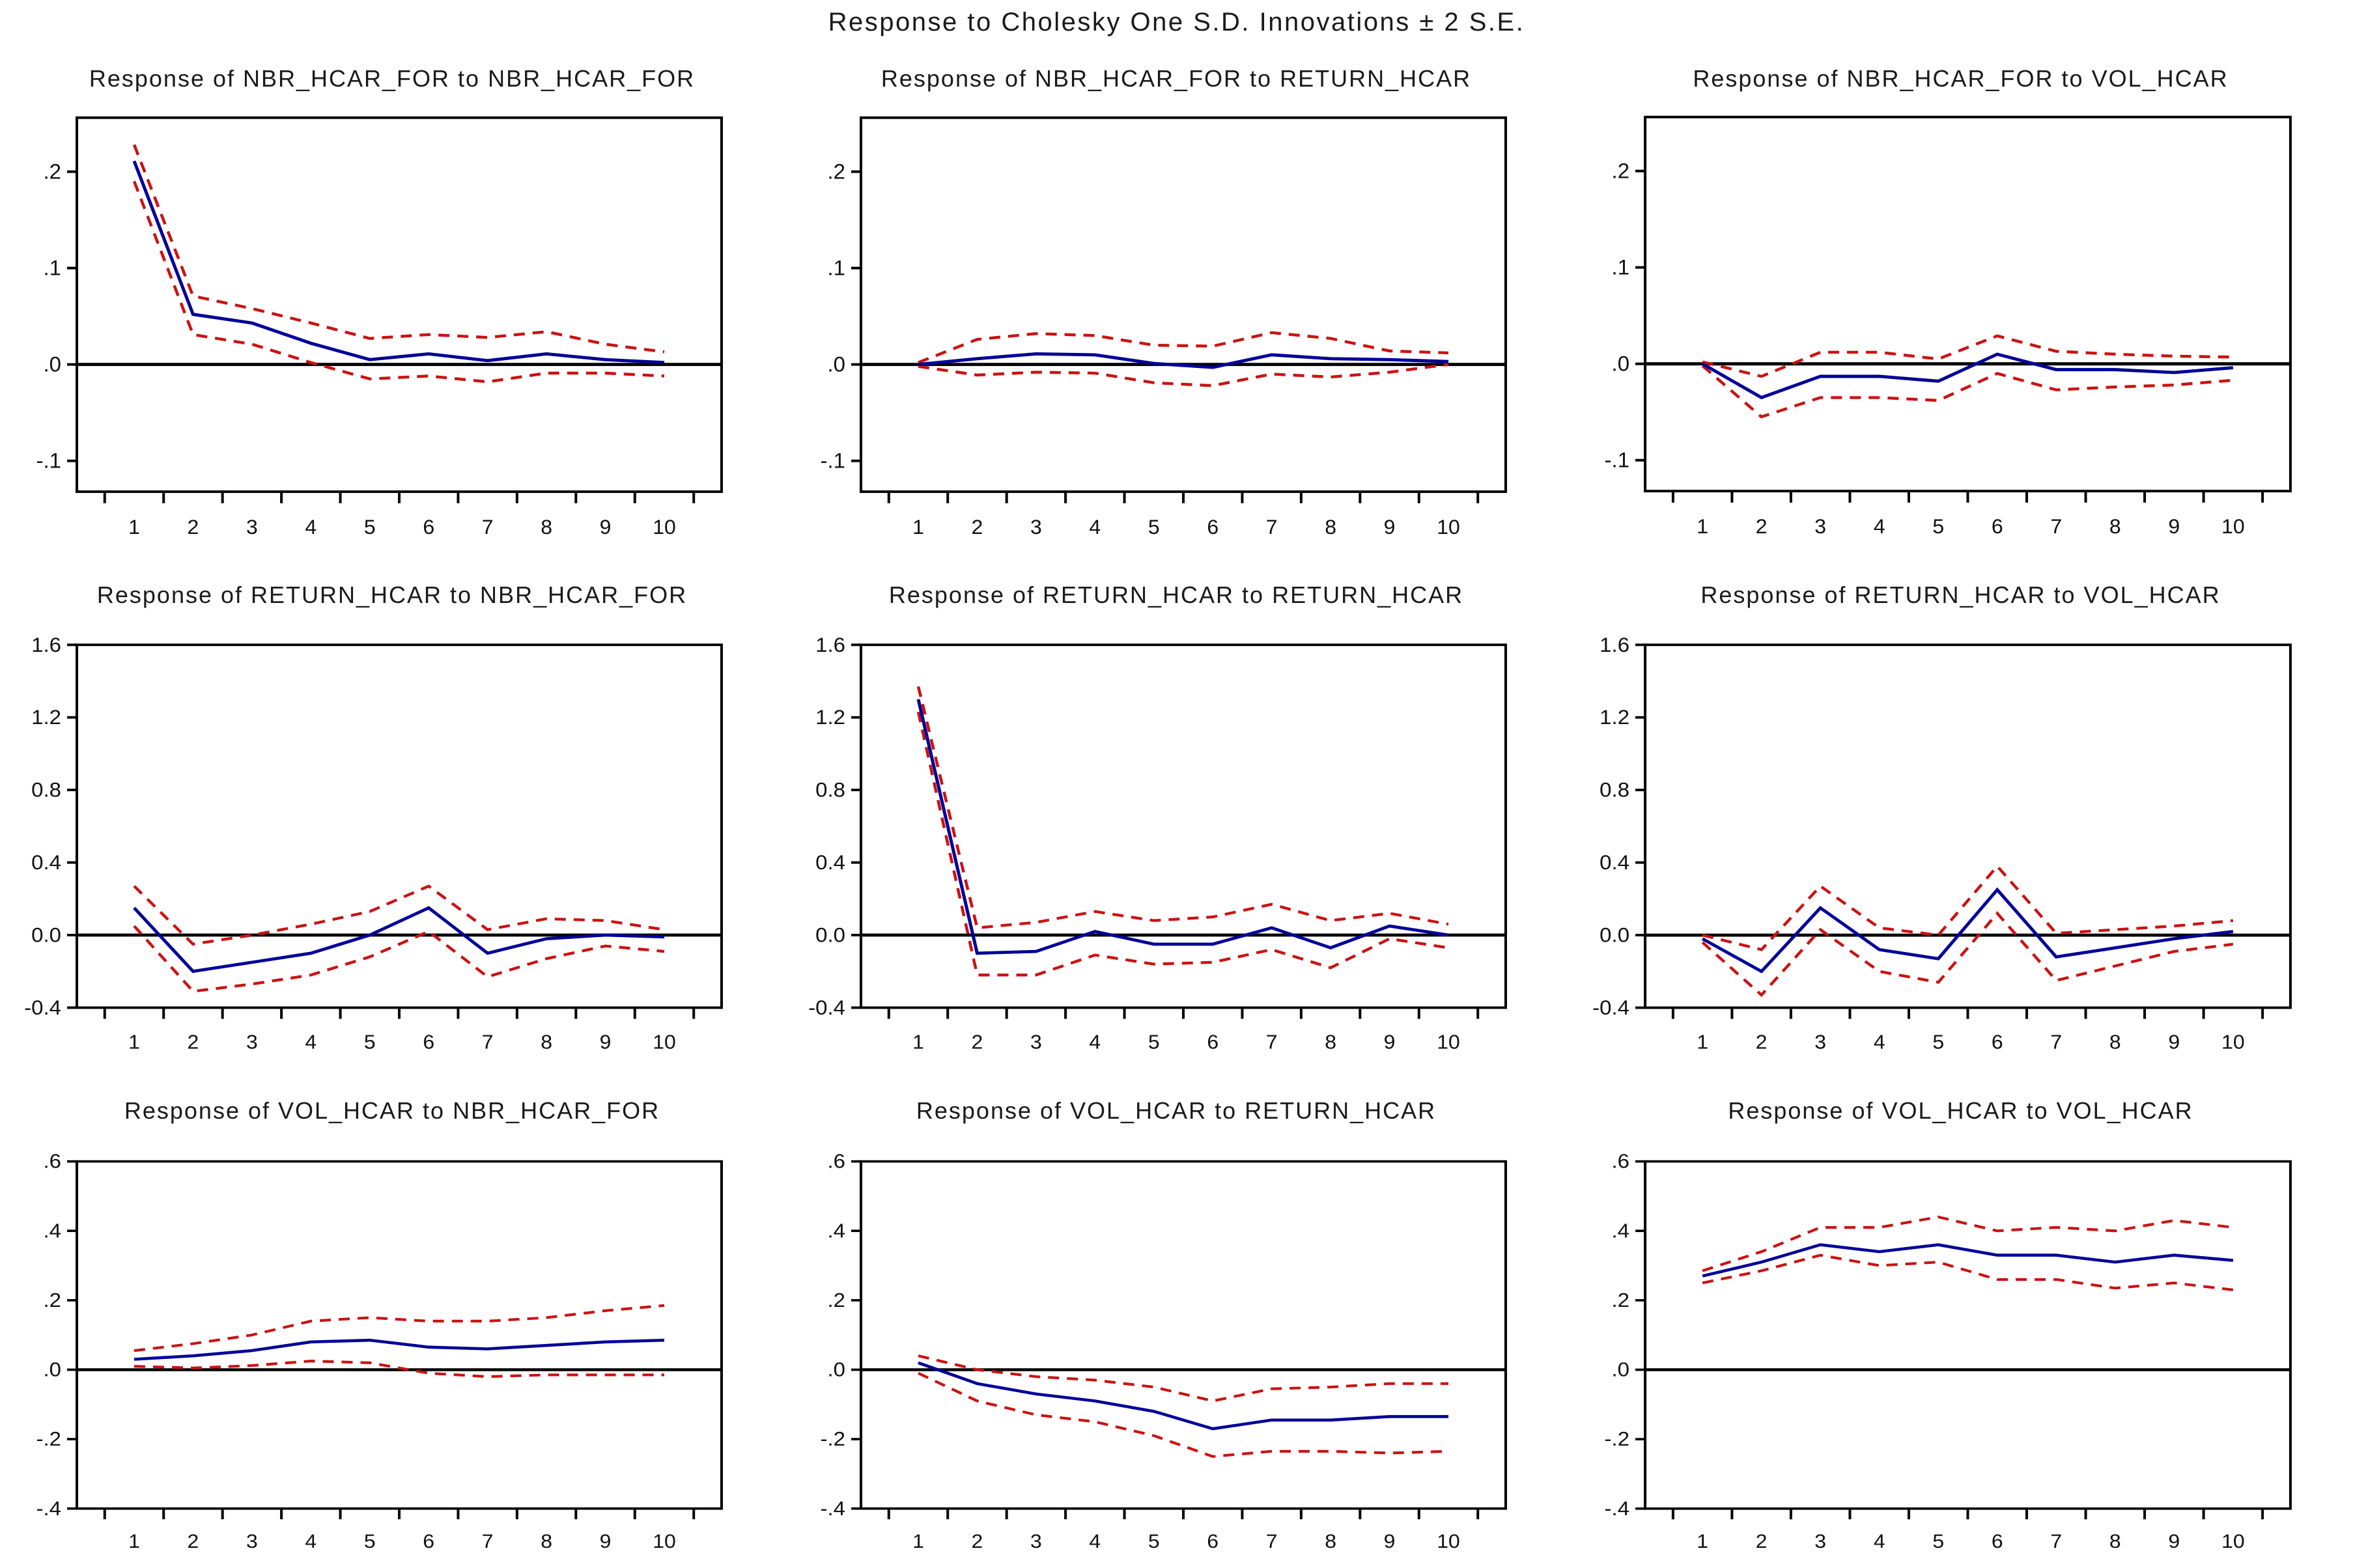 This screenshot has width=2353, height=1568. I want to click on panel-plot: .6 .4 .2 .0 -.2 -.4 1 2 3 4 5 6 7 8 9 10, so click(1164, 1352).